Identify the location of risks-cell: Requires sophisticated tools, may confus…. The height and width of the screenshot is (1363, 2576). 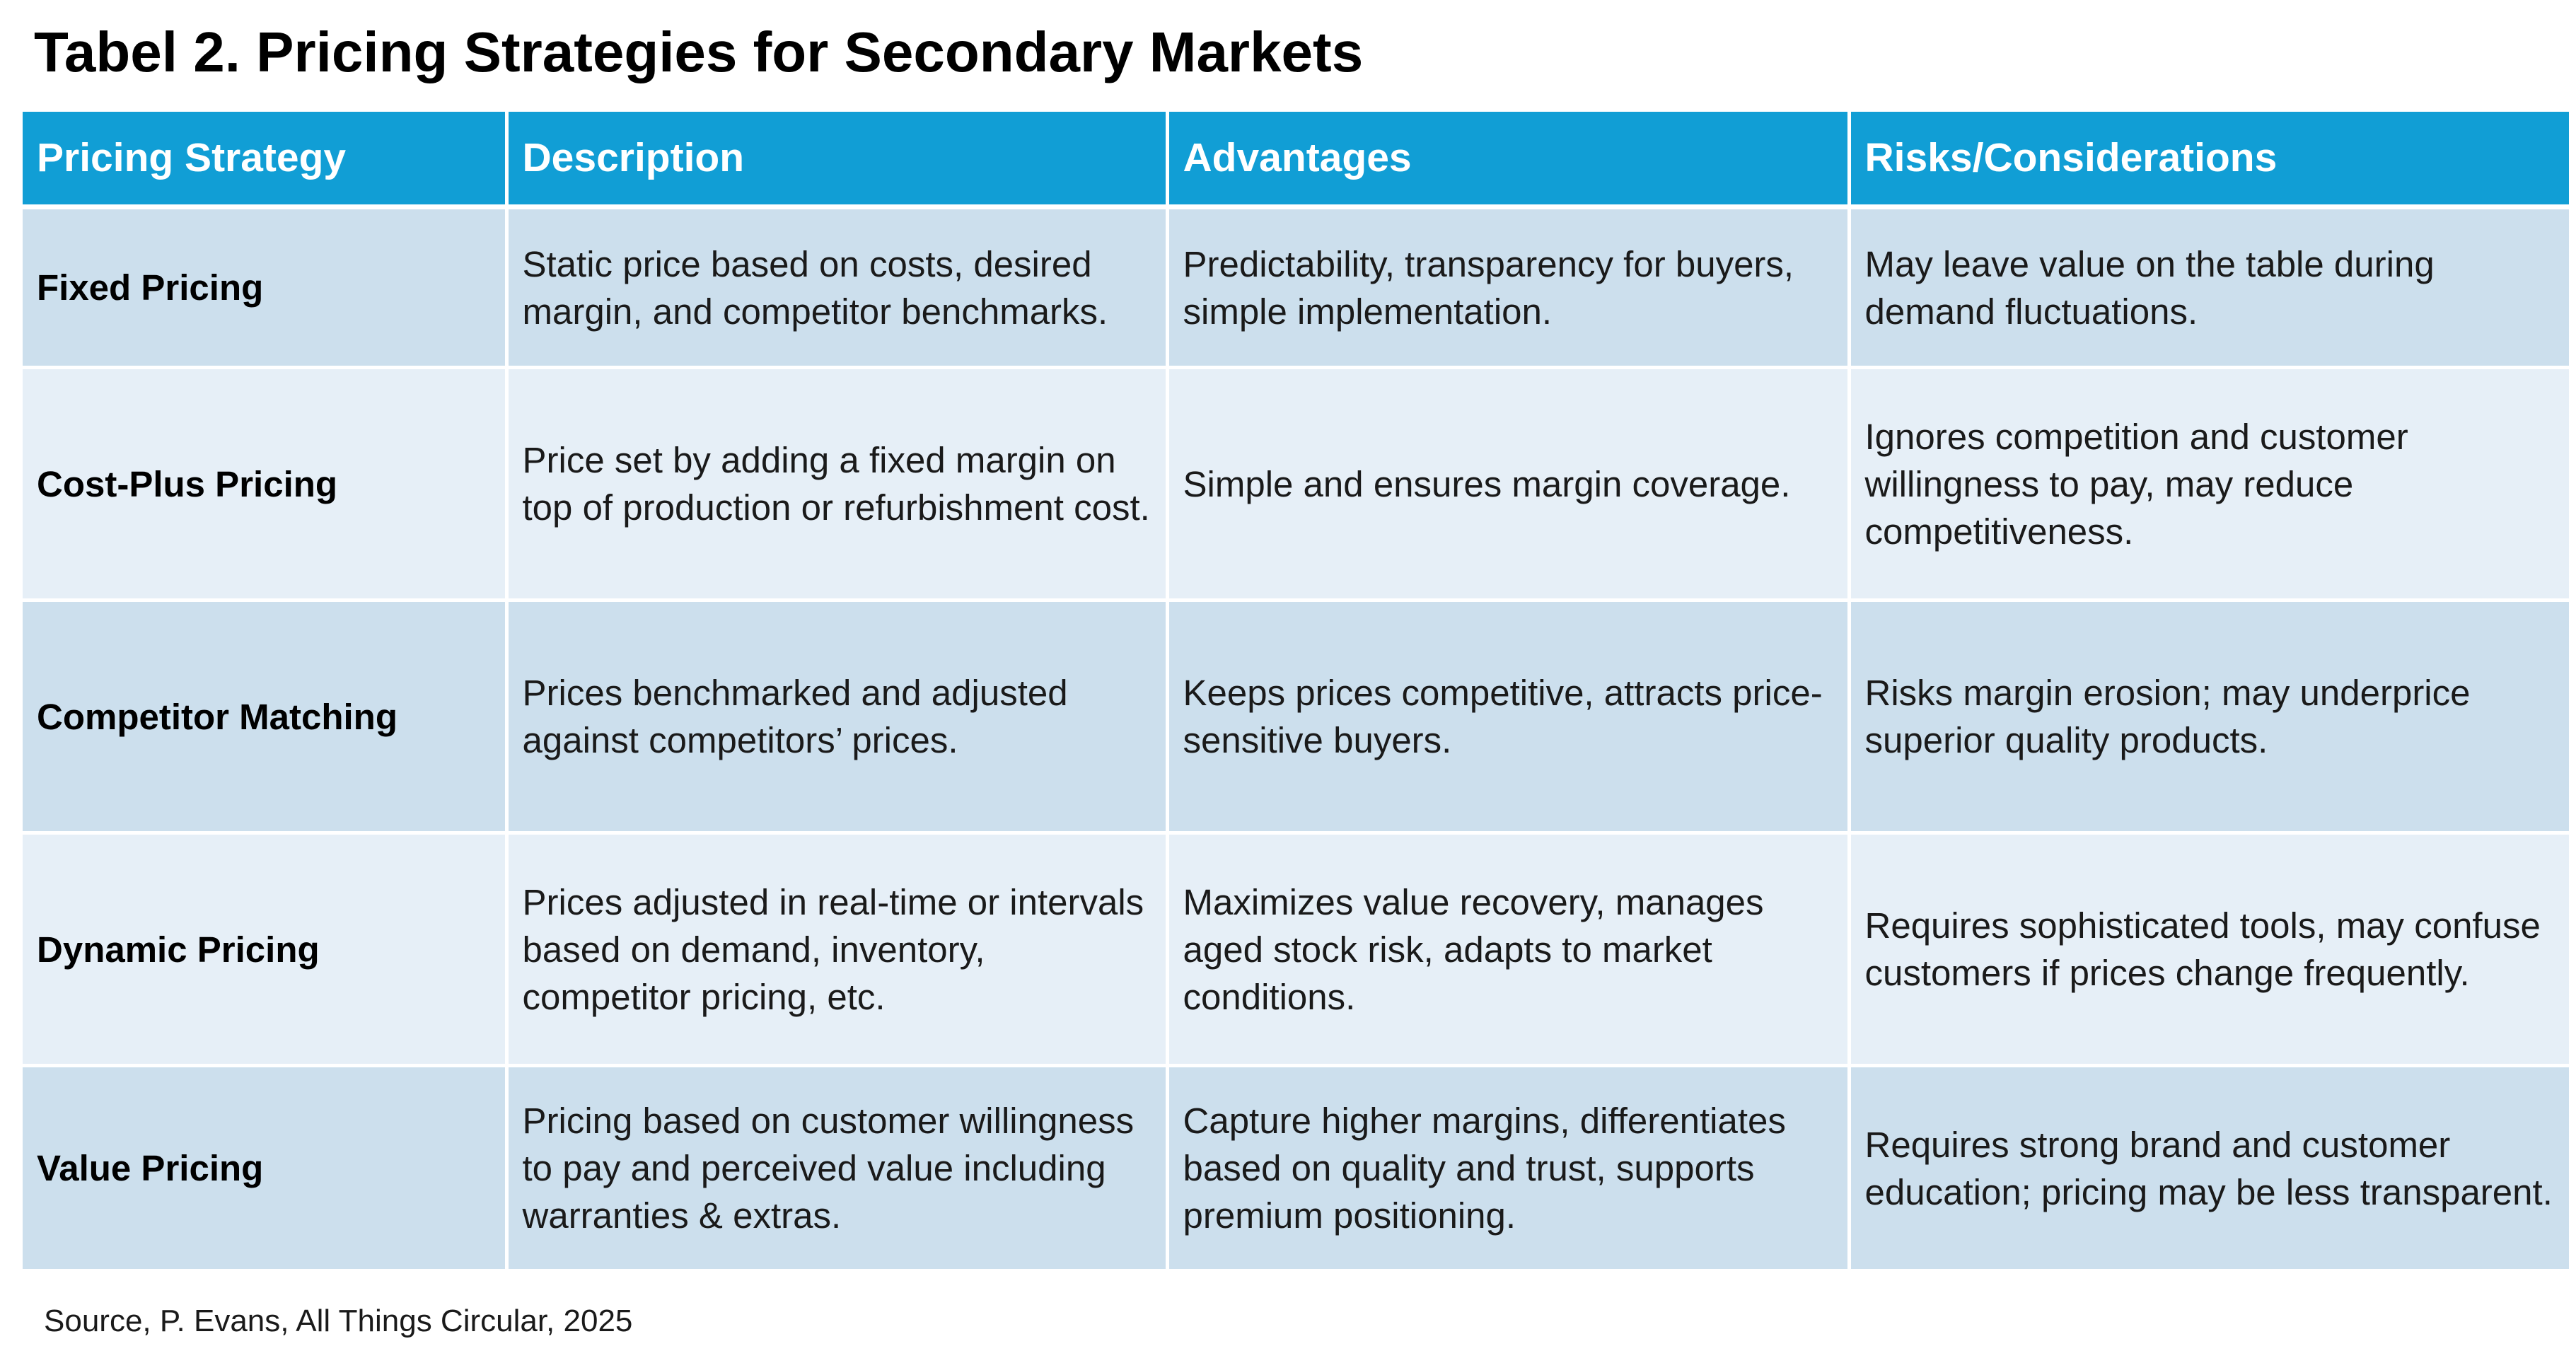
(2208, 950).